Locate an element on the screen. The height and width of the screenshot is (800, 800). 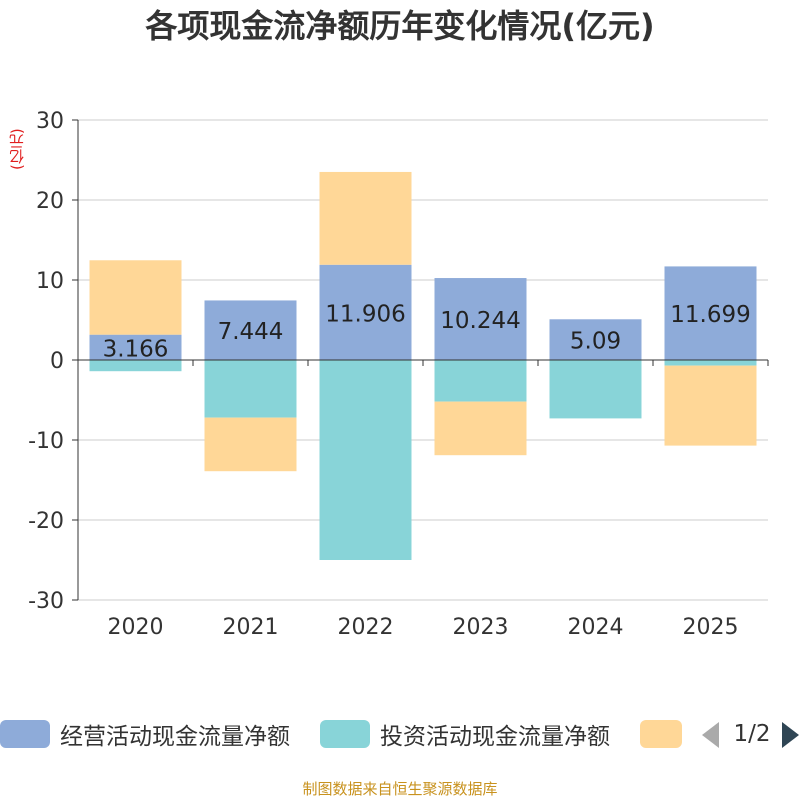
legend-prev-page-icon is located at coordinates (710, 735).